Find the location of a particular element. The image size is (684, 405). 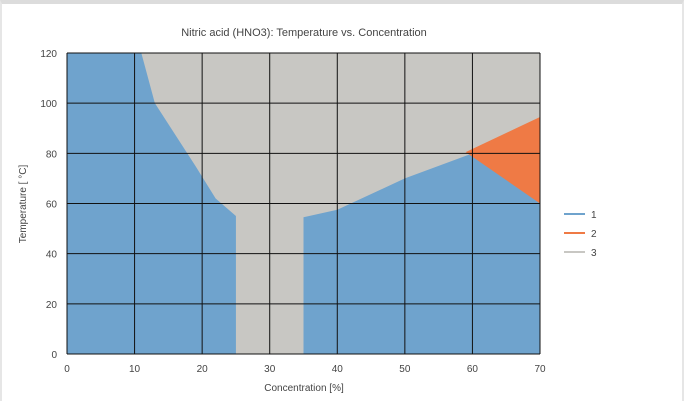

y-tick-label: 20 is located at coordinates (52, 305).